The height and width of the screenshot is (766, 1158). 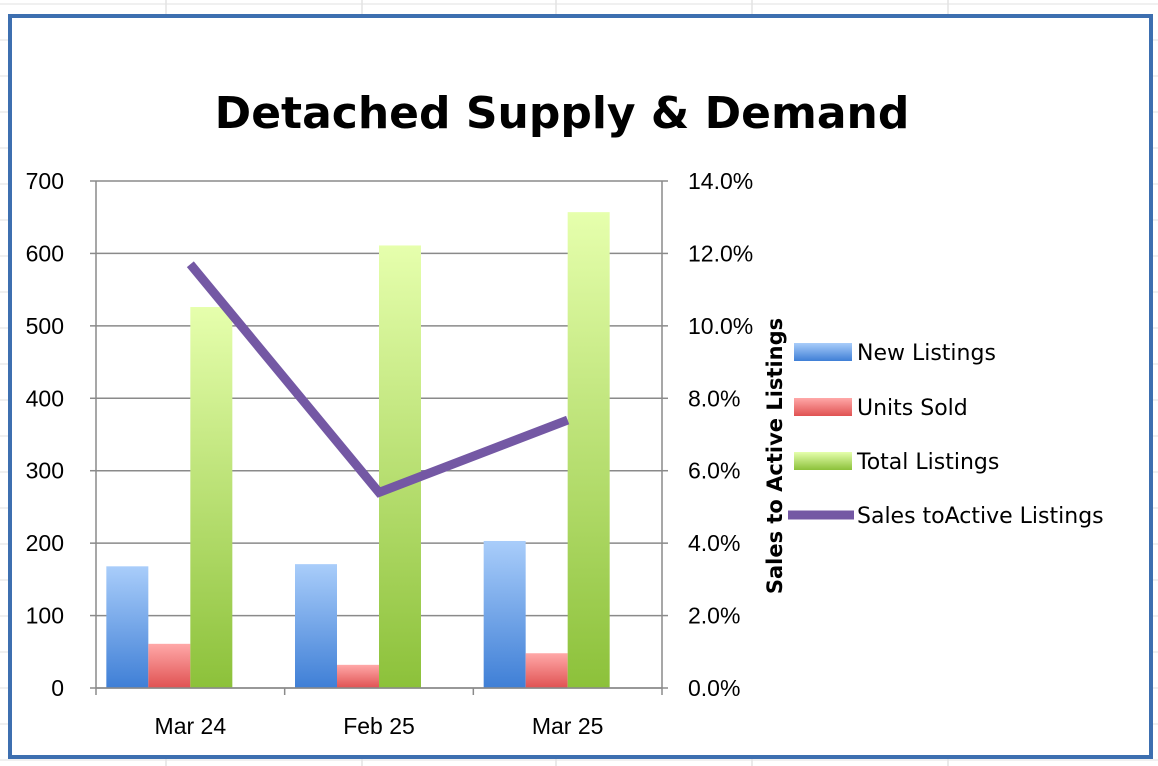 I want to click on legend-swatch-units-sold, so click(x=823, y=407).